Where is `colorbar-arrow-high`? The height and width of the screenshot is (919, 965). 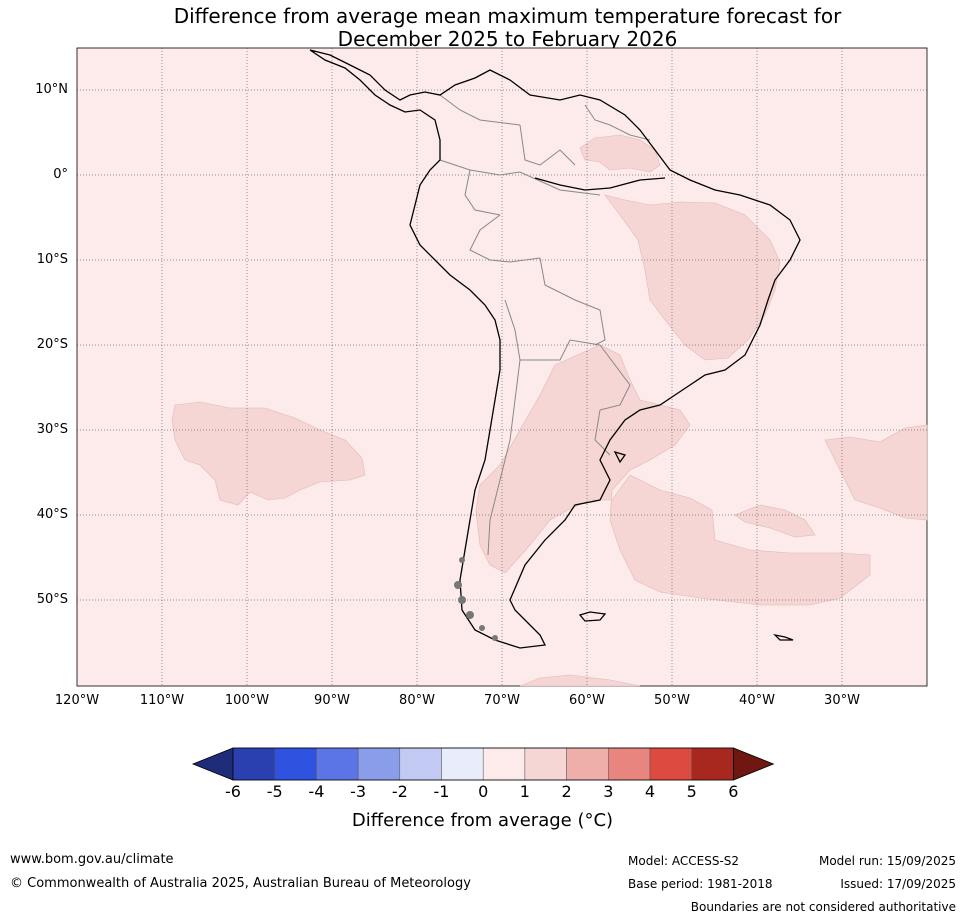 colorbar-arrow-high is located at coordinates (754, 764).